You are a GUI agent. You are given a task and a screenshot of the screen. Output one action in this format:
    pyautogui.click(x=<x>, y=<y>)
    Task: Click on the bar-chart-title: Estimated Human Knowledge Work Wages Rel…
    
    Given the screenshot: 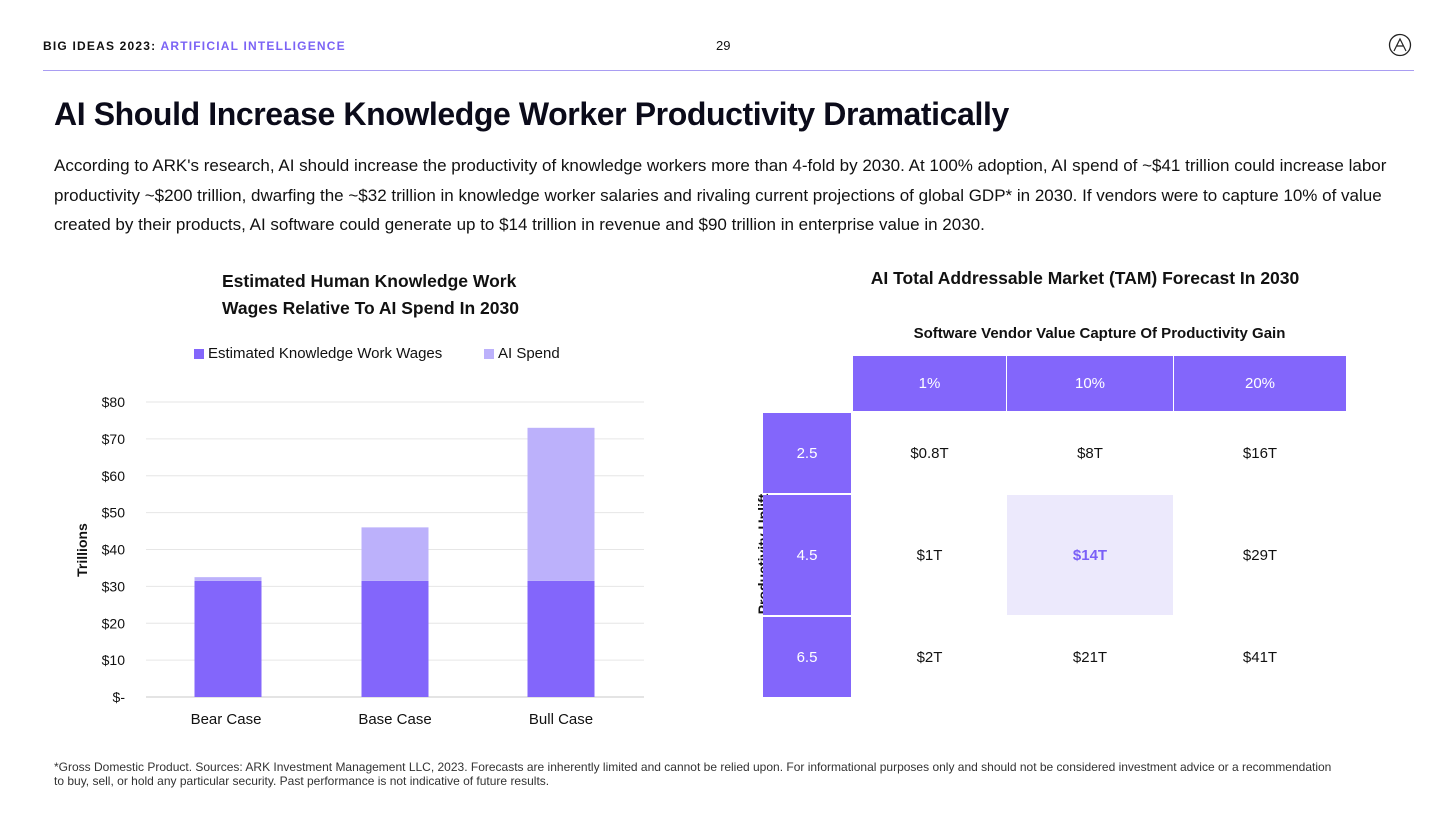 What is the action you would take?
    pyautogui.click(x=370, y=295)
    